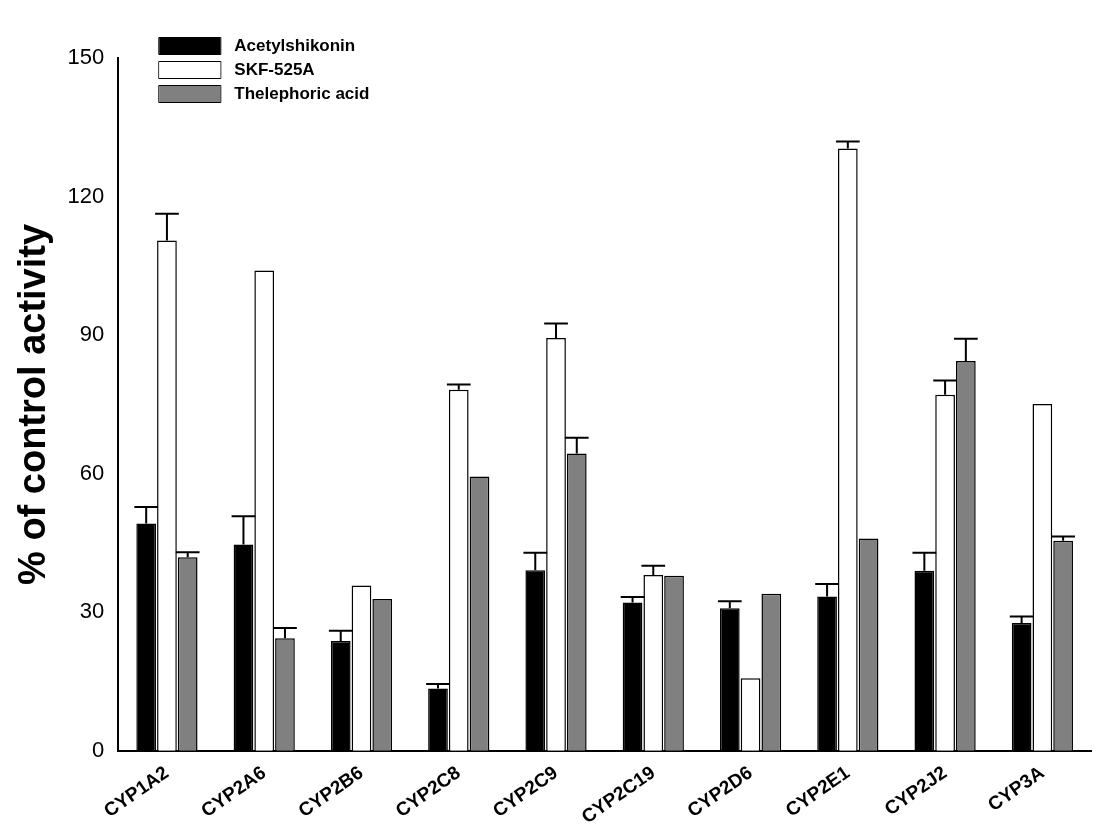 This screenshot has width=1109, height=840. Describe the element at coordinates (295, 45) in the screenshot. I see `legend-label: Acetylshikonin` at that location.